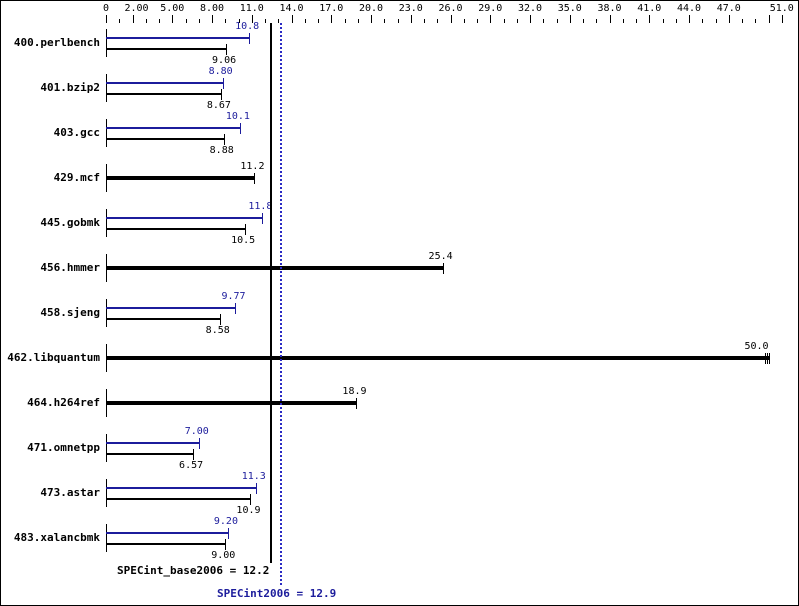 The width and height of the screenshot is (799, 606). Describe the element at coordinates (63, 447) in the screenshot. I see `benchmark-label: 471.omnetpp` at that location.